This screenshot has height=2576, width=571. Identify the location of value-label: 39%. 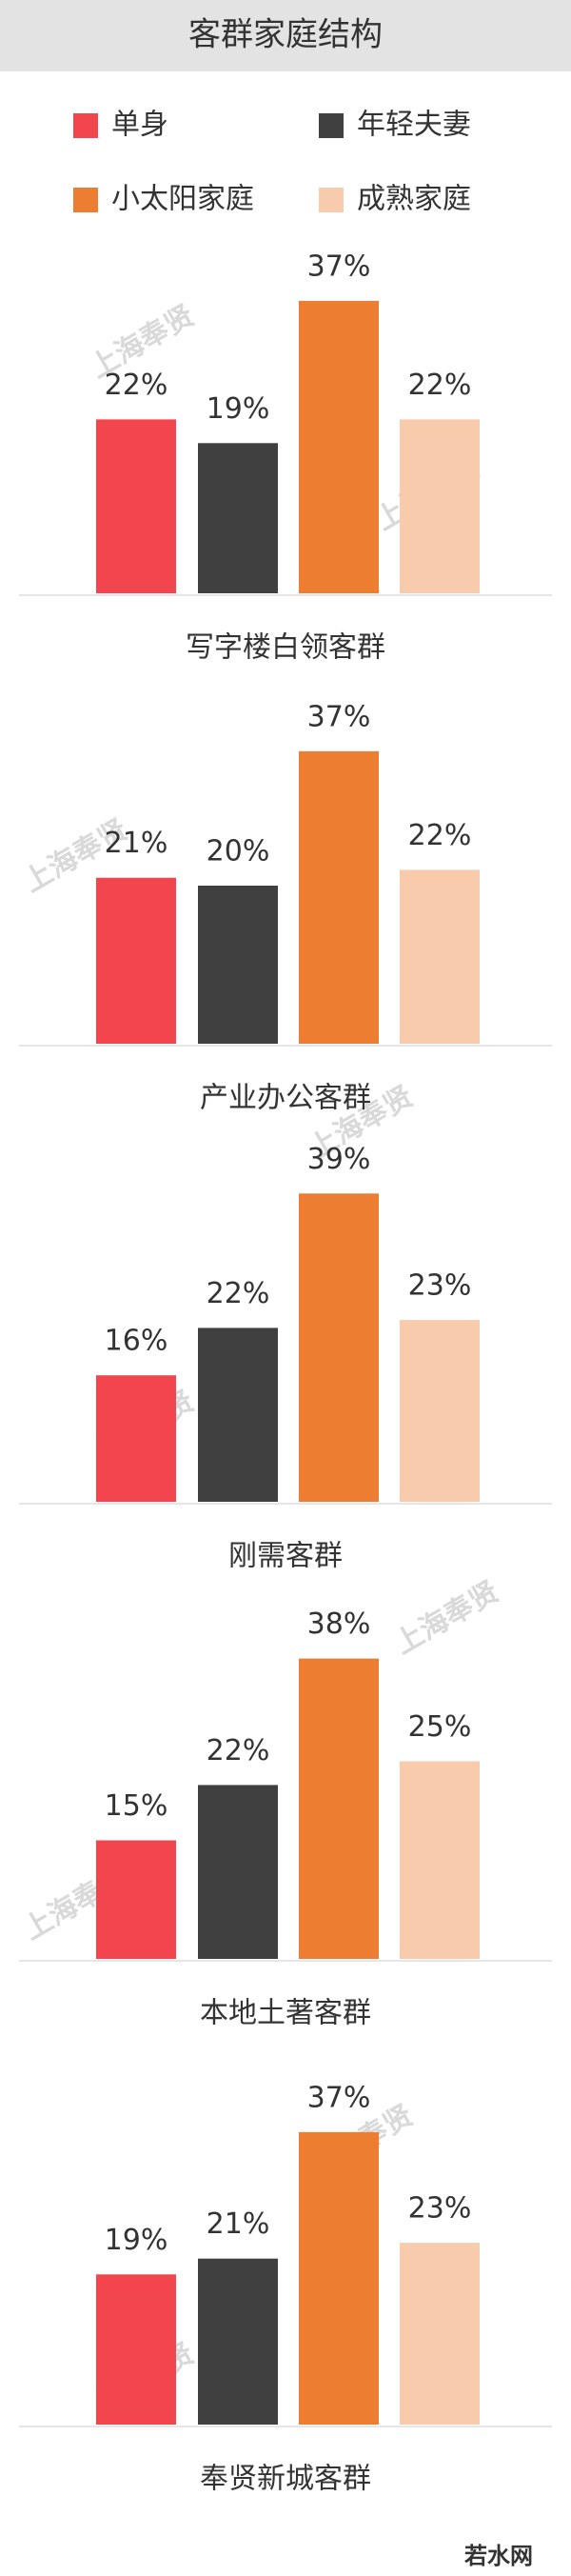
(339, 1159).